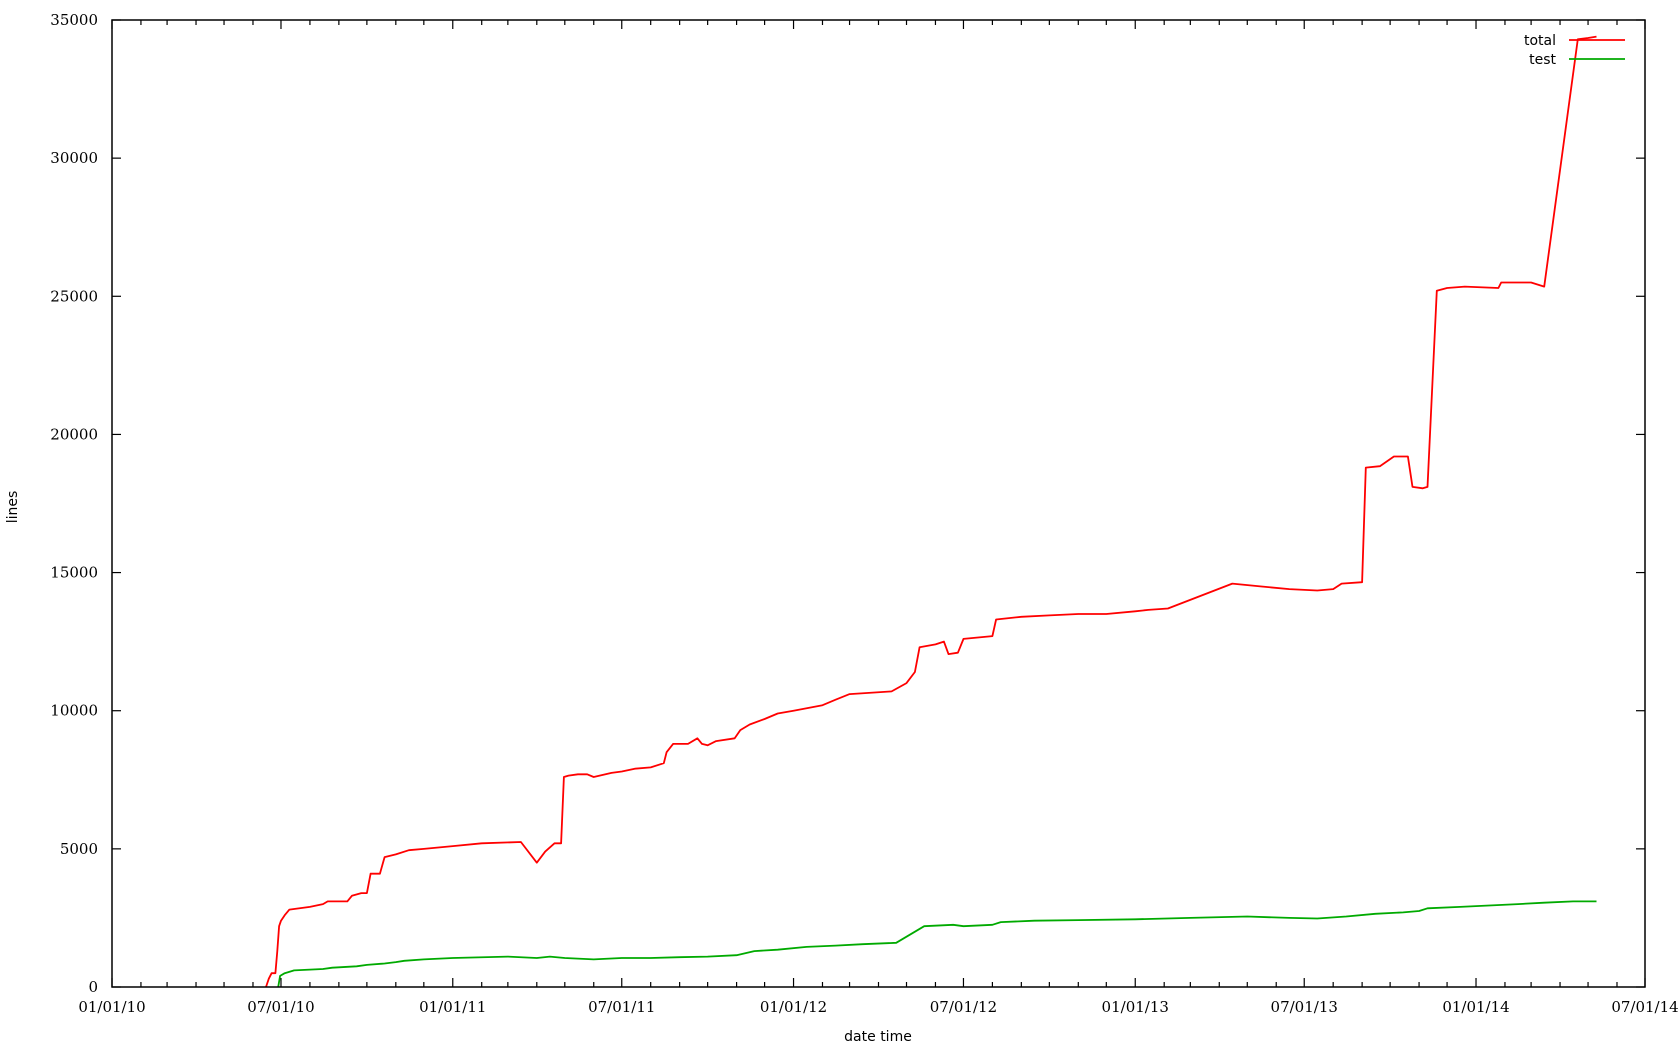  I want to click on series-line-test, so click(937, 944).